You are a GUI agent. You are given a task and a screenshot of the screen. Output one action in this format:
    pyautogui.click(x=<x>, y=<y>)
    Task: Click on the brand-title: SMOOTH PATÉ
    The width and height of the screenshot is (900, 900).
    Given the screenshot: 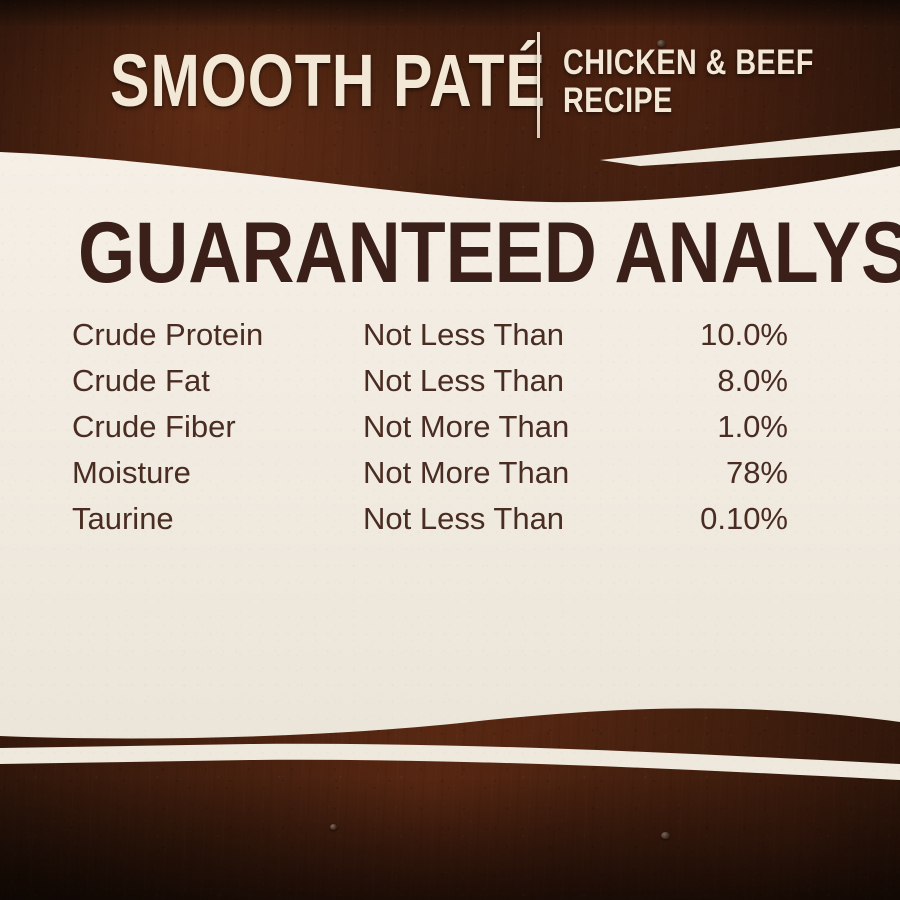 What is the action you would take?
    pyautogui.click(x=328, y=80)
    